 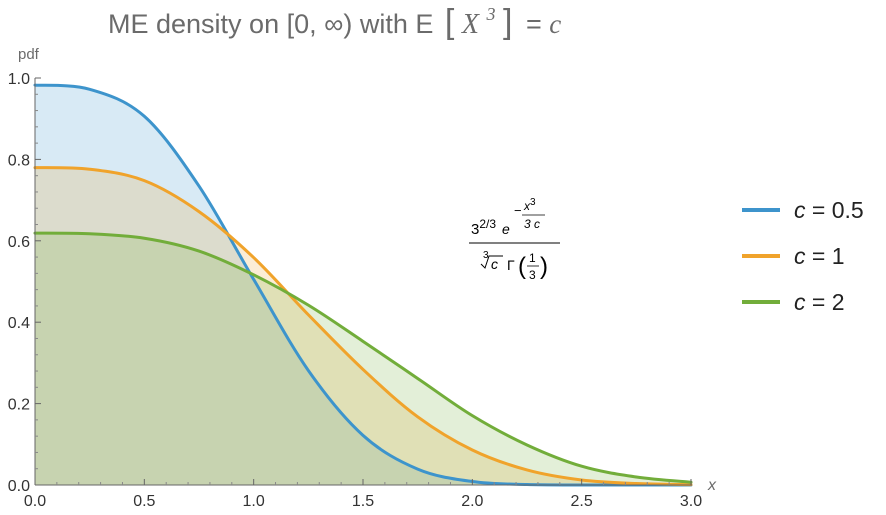 I want to click on legend-label-2: c = 1, so click(x=819, y=256).